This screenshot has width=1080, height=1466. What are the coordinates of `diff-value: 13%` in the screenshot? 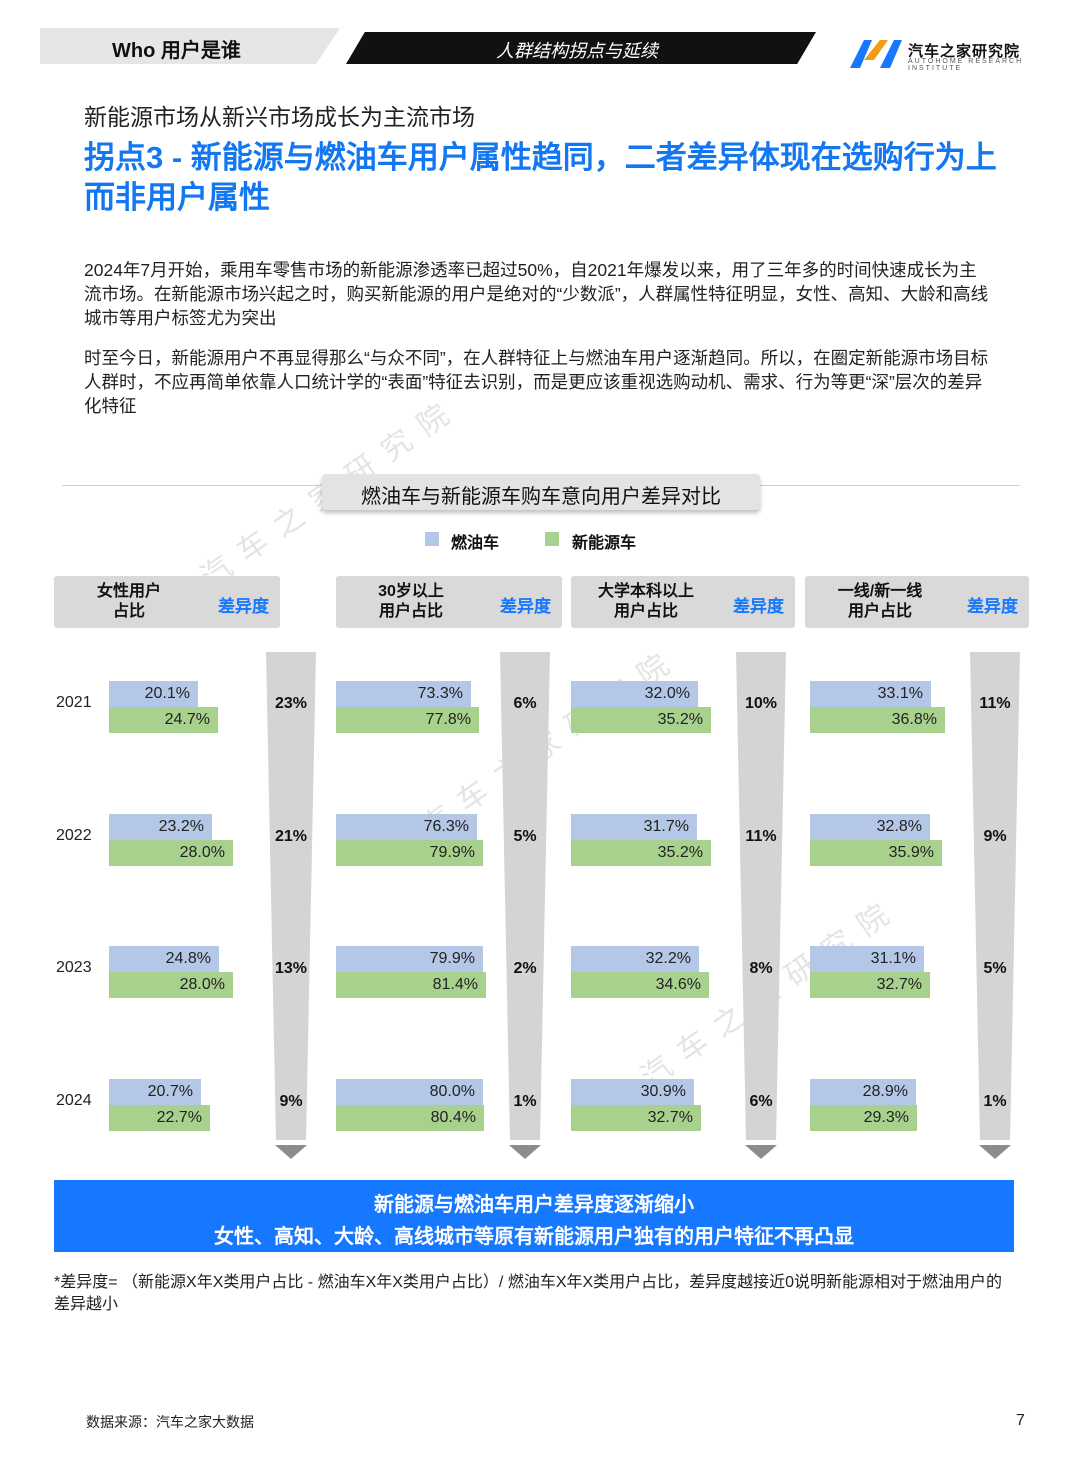 It's located at (291, 968).